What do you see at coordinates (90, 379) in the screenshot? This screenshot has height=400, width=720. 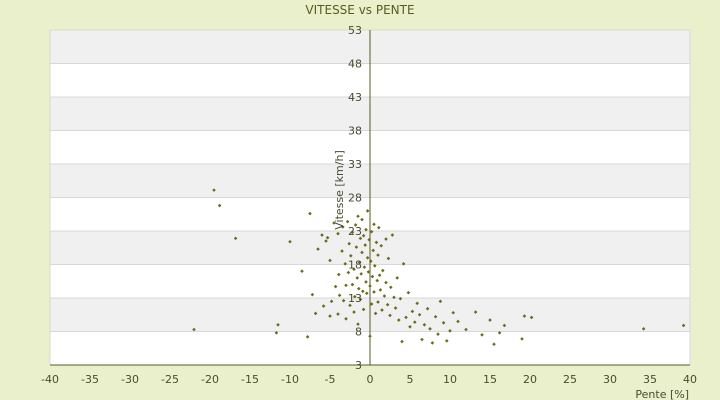 I see `x-tick-label: -35` at bounding box center [90, 379].